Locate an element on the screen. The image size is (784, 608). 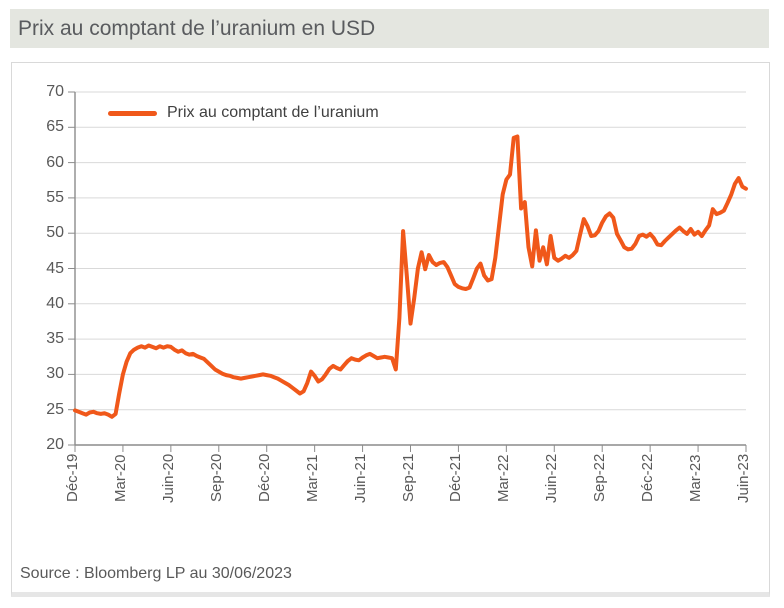
y-axis-label: 30 is located at coordinates (55, 374).